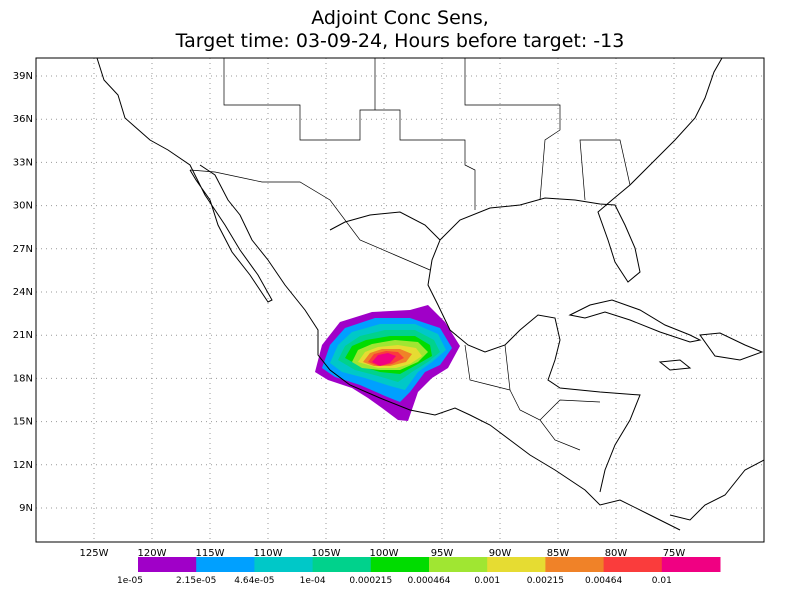 Image resolution: width=800 pixels, height=600 pixels. Describe the element at coordinates (400, 18) in the screenshot. I see `title-line: Adjoint Conc Sens,` at that location.